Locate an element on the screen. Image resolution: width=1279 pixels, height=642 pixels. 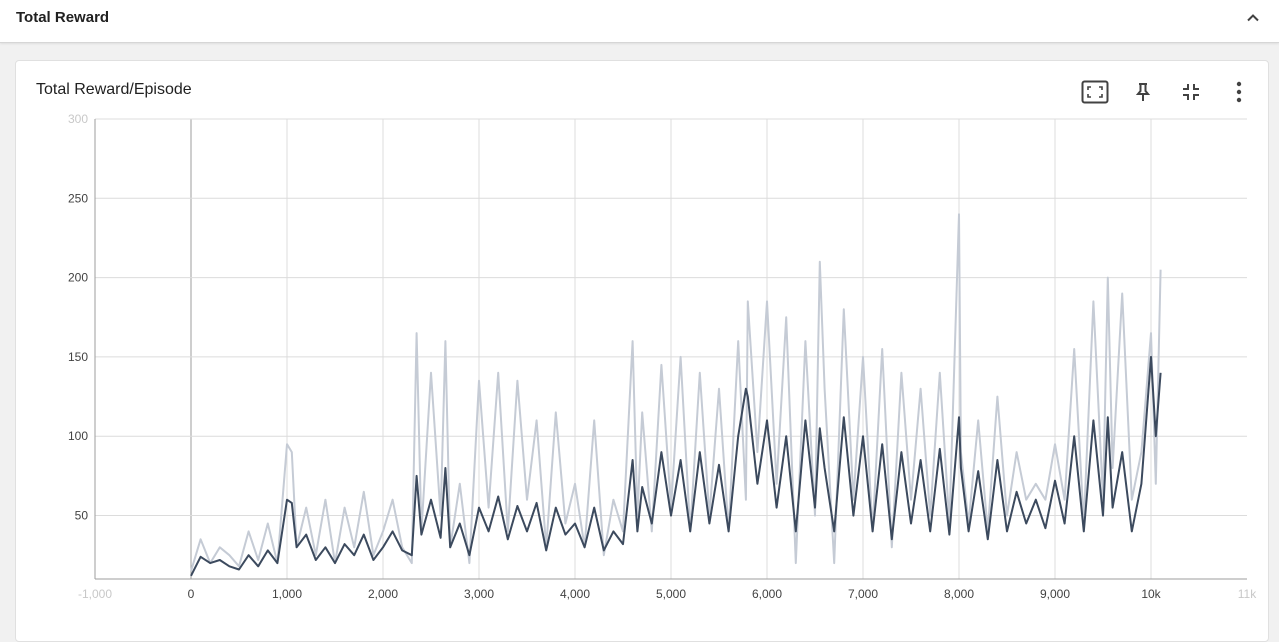
x-tick-label: 10k is located at coordinates (1151, 594).